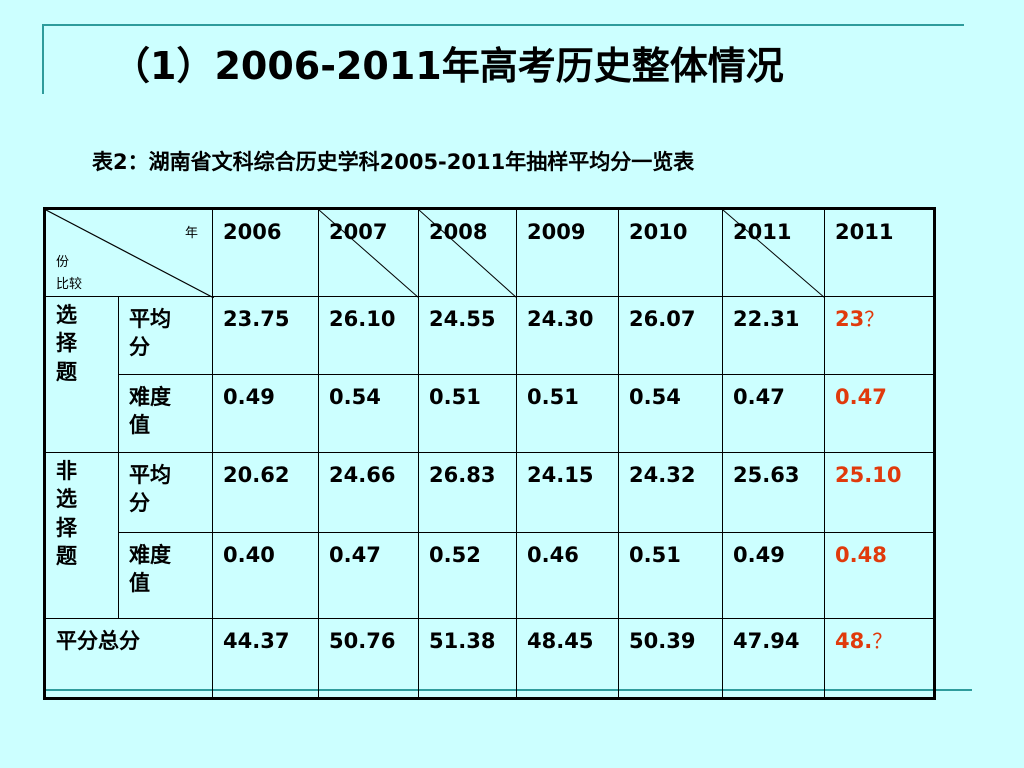 This screenshot has height=768, width=1024. I want to click on corner-diagonal, so click(130, 254).